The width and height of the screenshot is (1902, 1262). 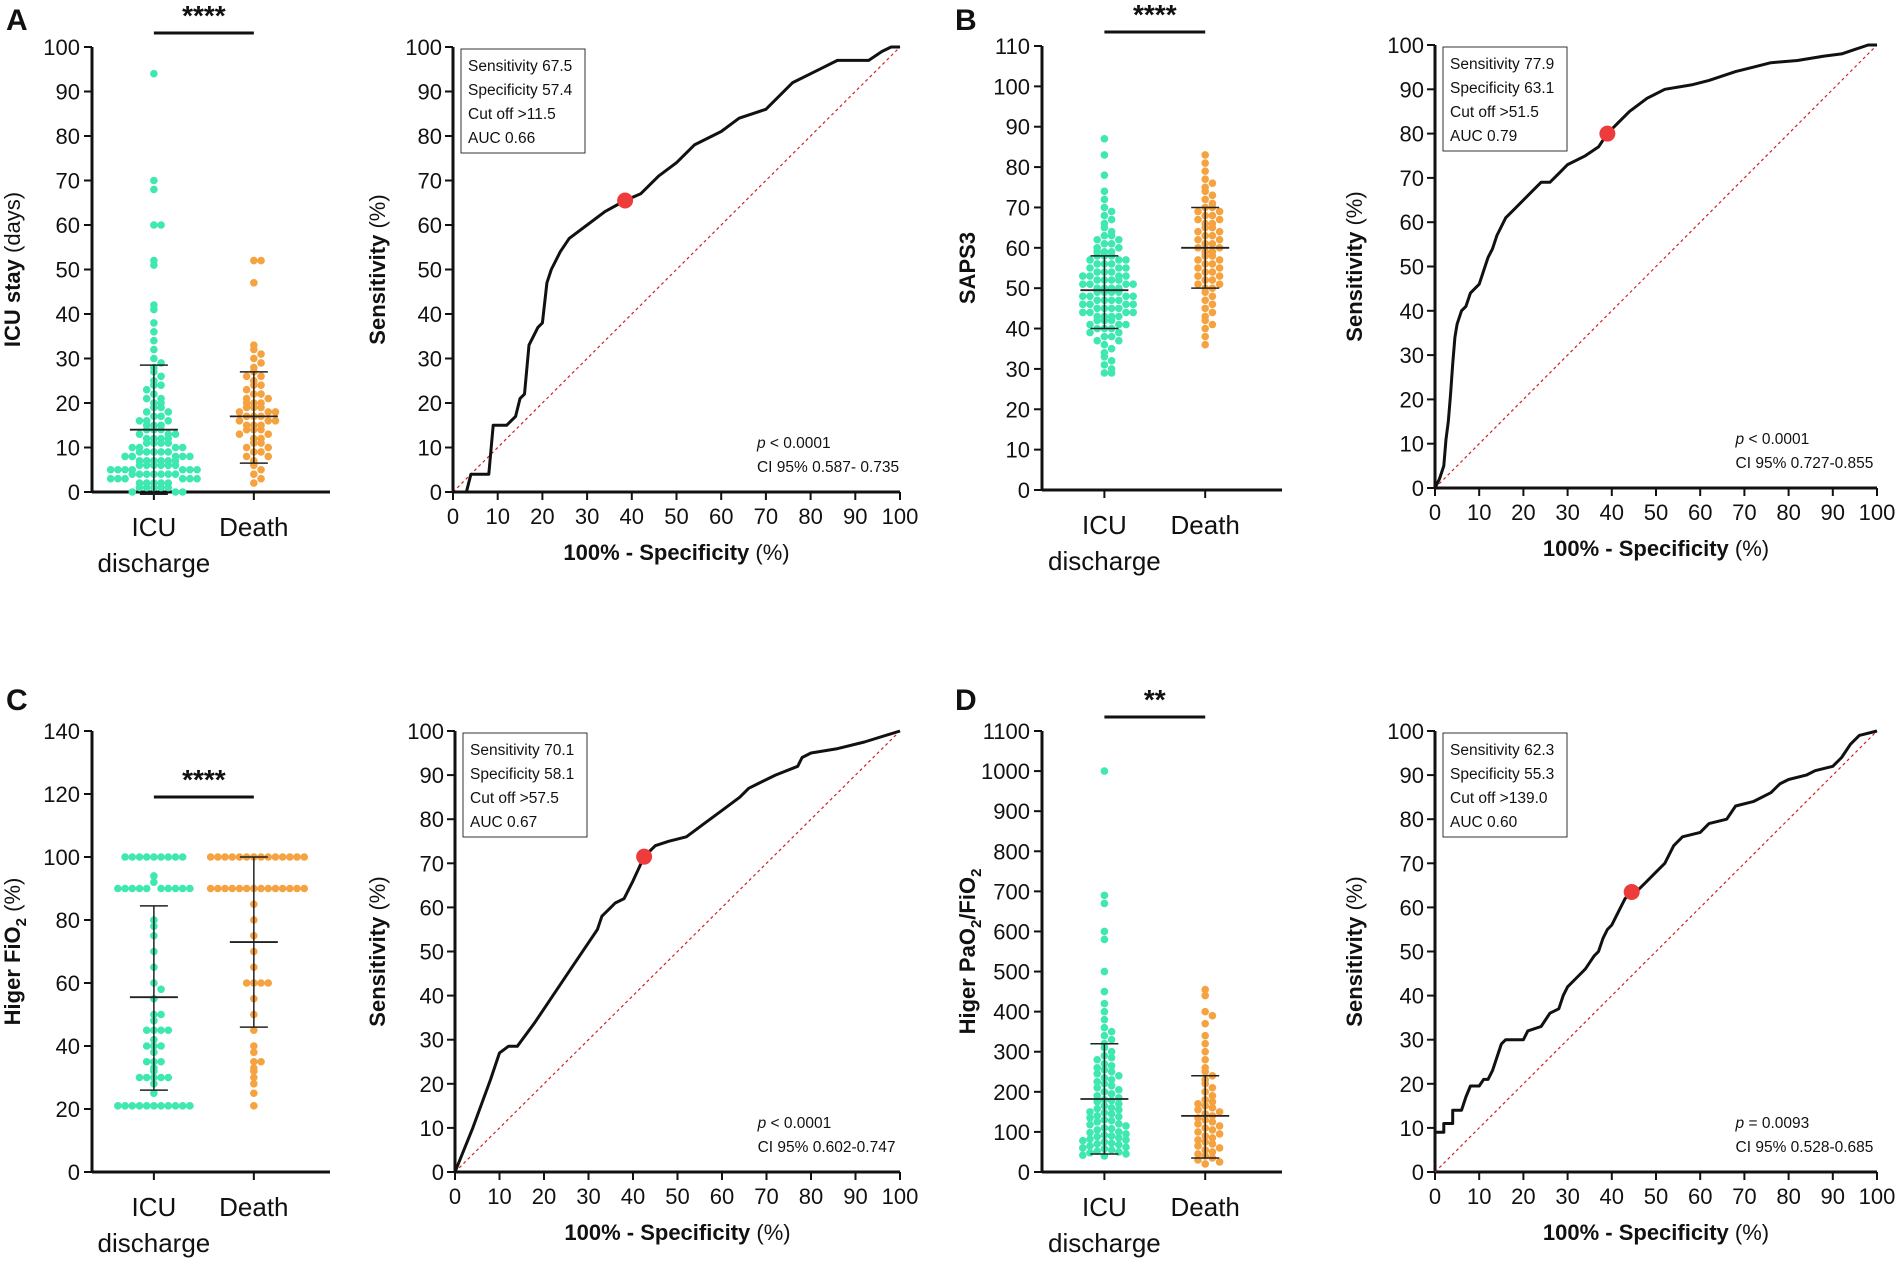 What do you see at coordinates (432, 996) in the screenshot?
I see `y-tick-label: 40` at bounding box center [432, 996].